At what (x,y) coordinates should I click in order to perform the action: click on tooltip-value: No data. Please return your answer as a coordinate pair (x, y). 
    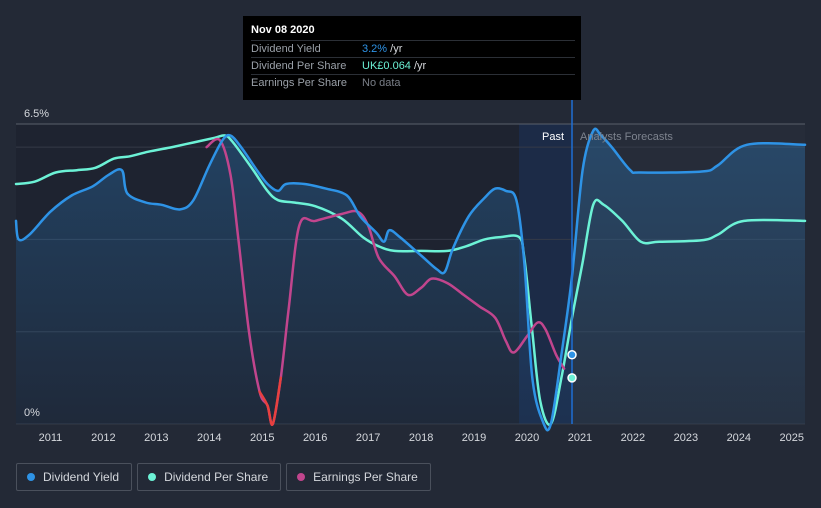
    Looking at the image, I should click on (381, 83).